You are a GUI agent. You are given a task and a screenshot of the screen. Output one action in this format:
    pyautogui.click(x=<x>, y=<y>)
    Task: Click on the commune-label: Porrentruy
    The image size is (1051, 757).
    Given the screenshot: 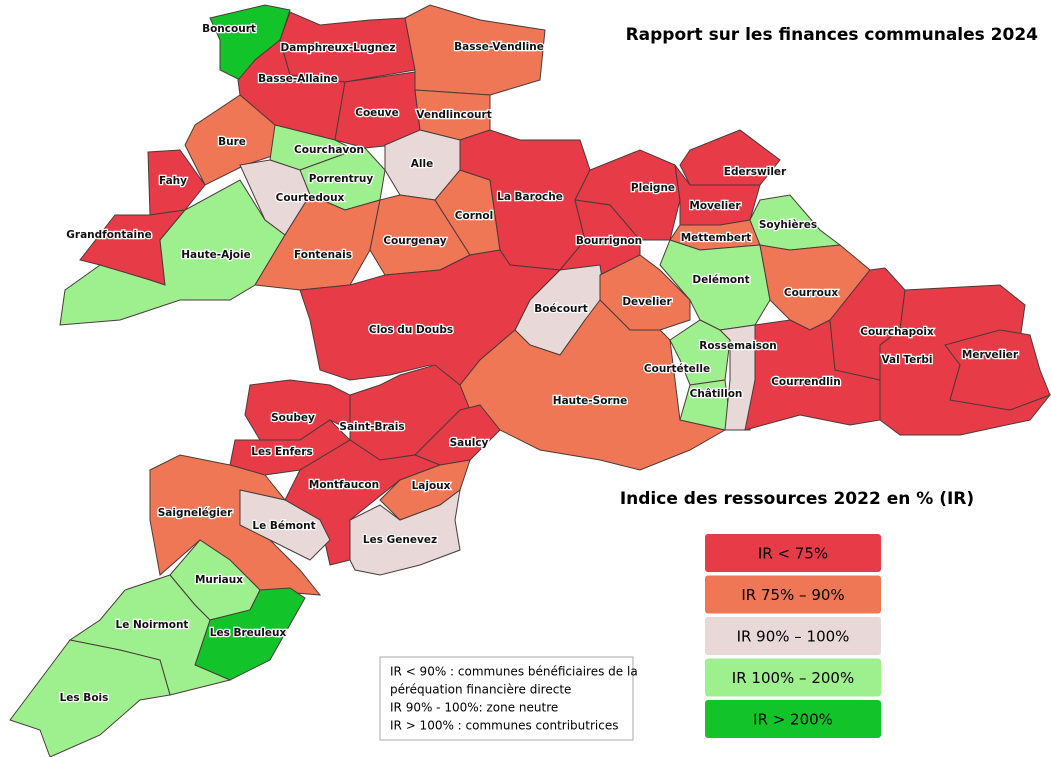 What is the action you would take?
    pyautogui.click(x=341, y=179)
    